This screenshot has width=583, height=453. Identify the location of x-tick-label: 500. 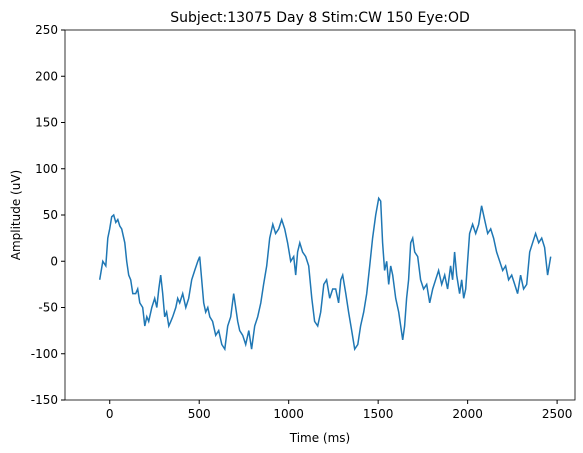
(199, 414).